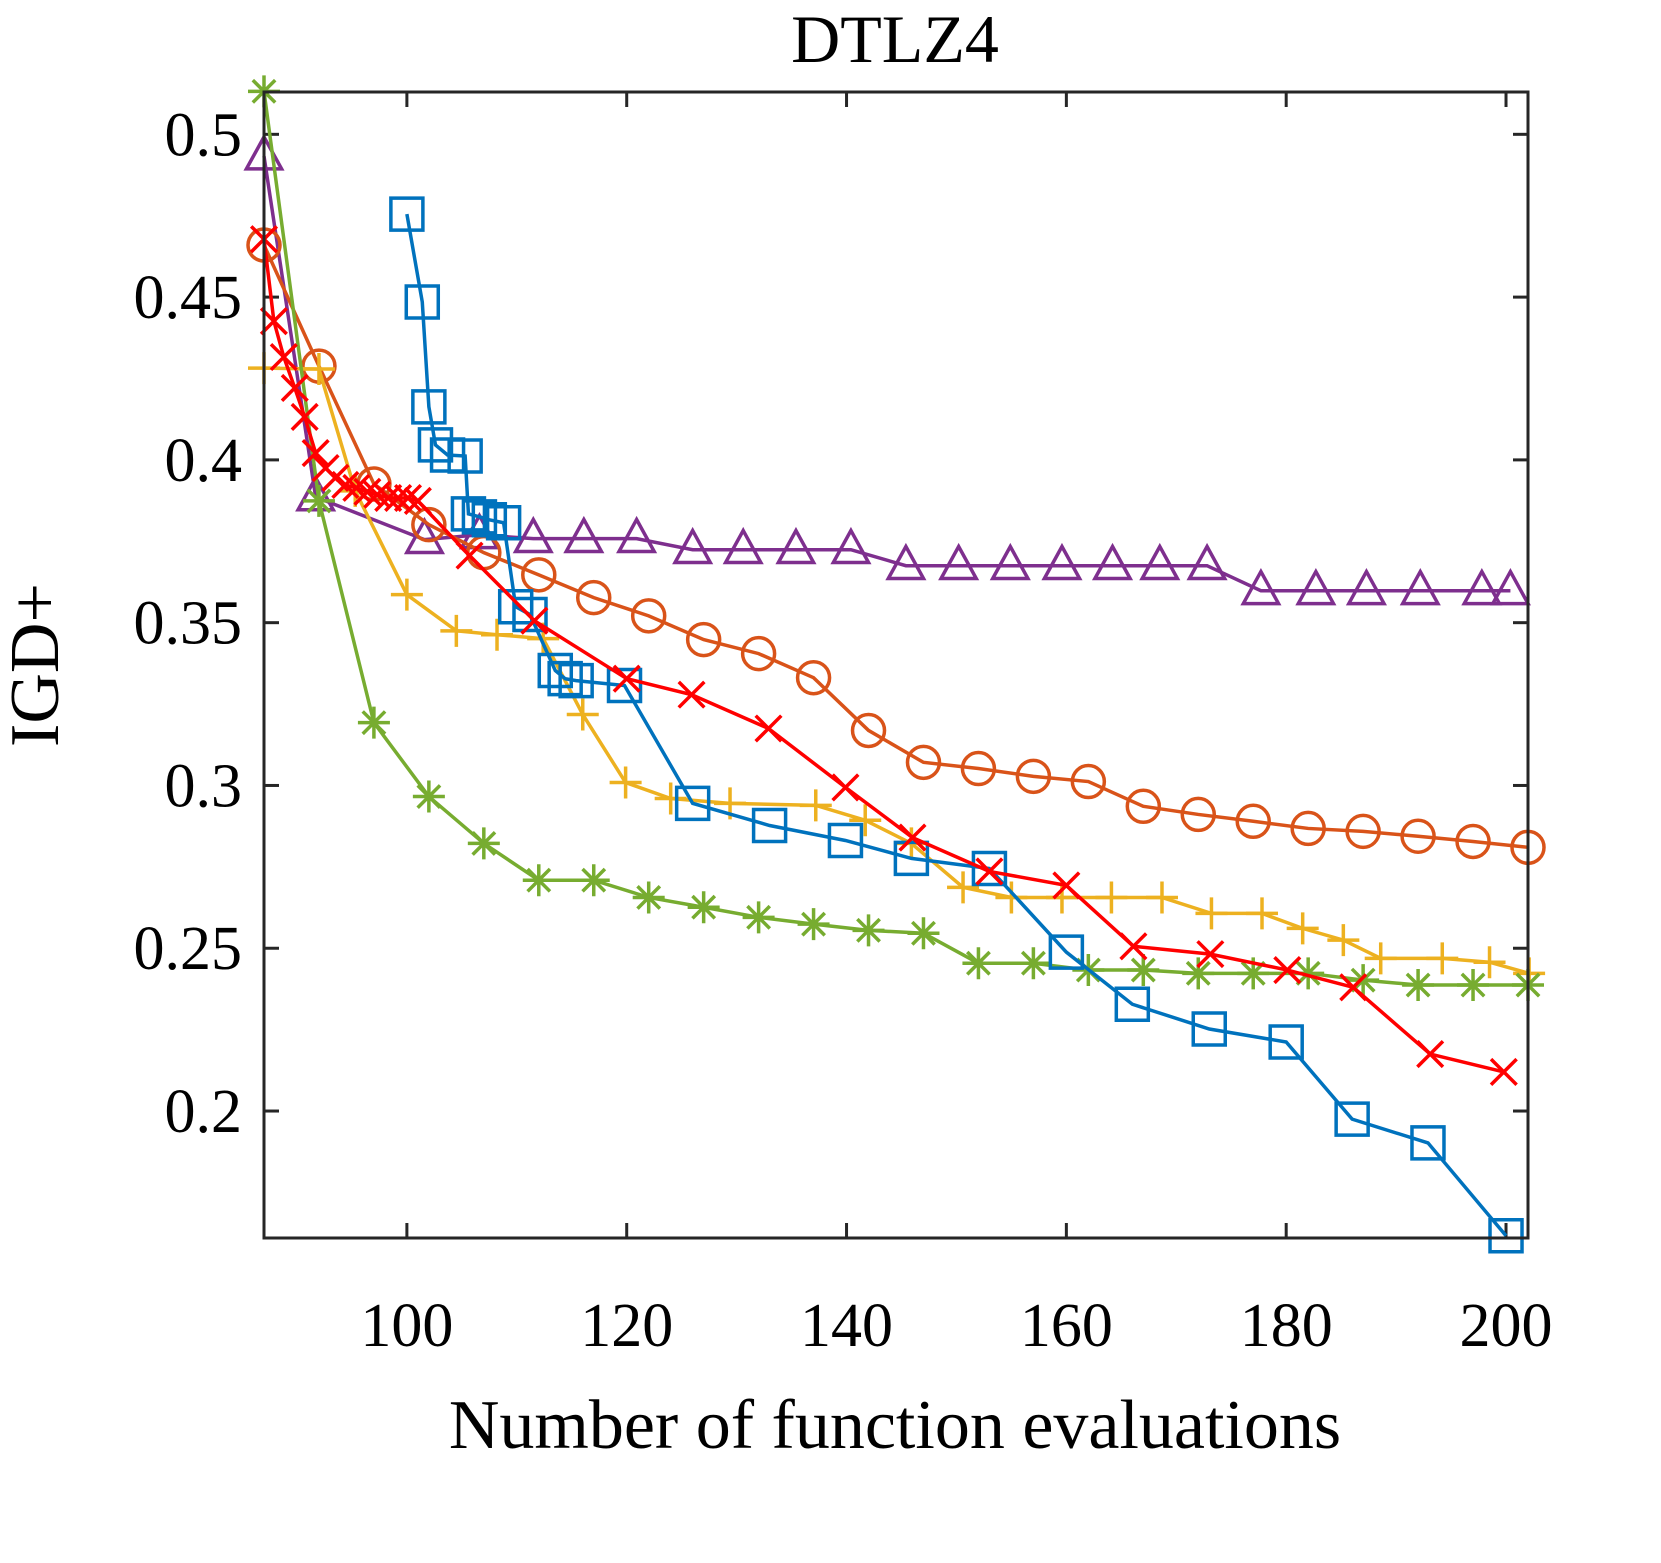 The height and width of the screenshot is (1563, 1661). What do you see at coordinates (204, 786) in the screenshot?
I see `y-tick-label: 0.3` at bounding box center [204, 786].